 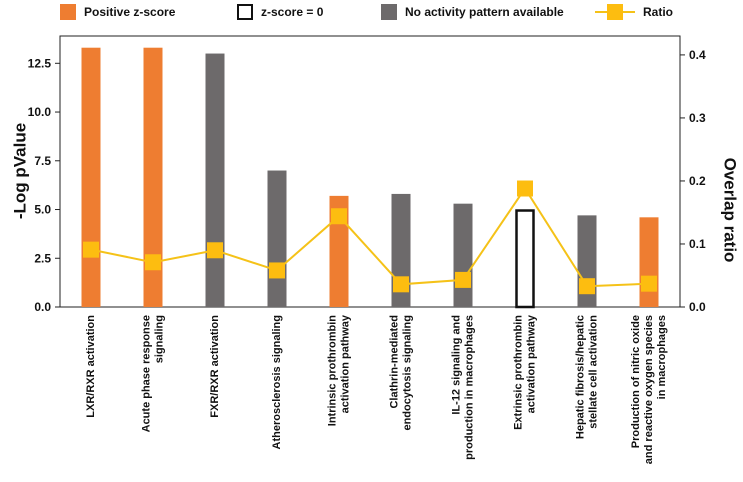 I want to click on x-tick-label-line: Hepatic fibrosis/hepatic, so click(x=581, y=377).